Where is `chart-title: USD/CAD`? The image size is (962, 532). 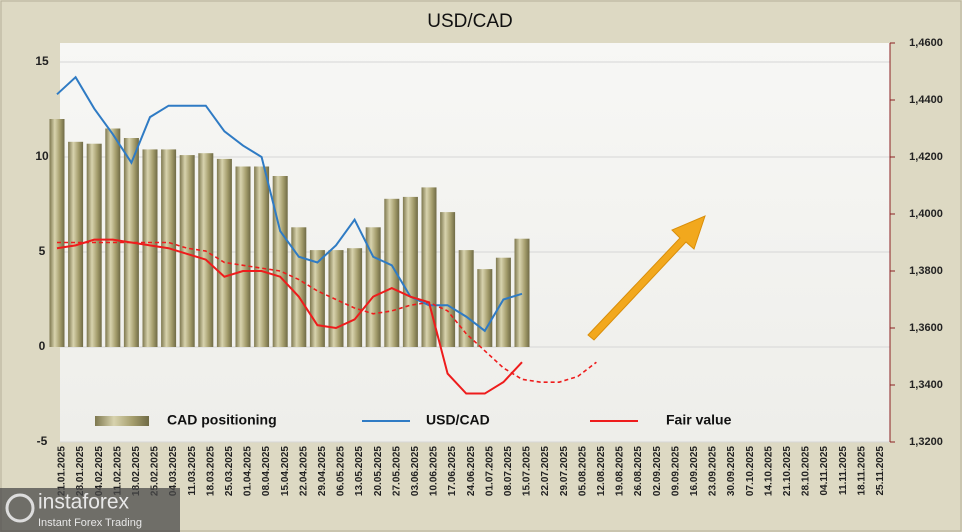 chart-title: USD/CAD is located at coordinates (470, 21).